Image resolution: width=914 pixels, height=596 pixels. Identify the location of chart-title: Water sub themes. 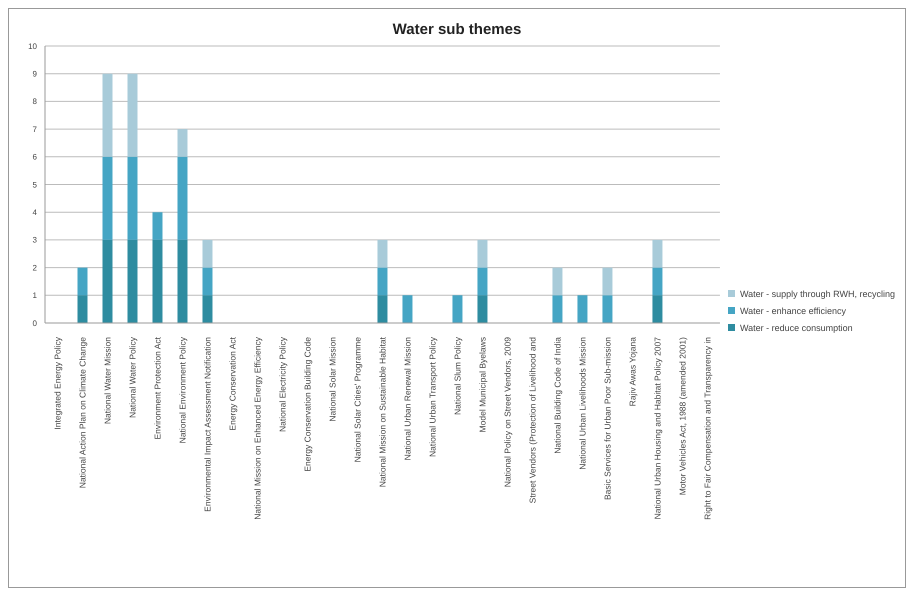
(457, 29).